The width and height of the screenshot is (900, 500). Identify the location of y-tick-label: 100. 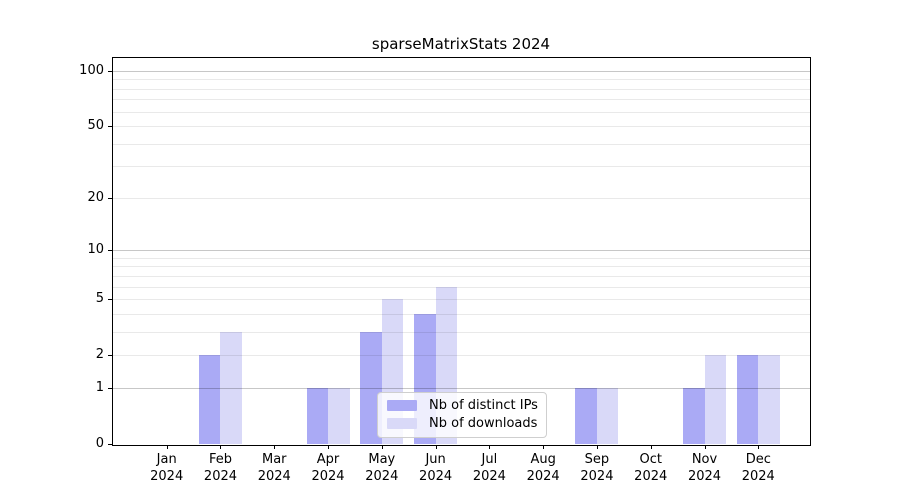
(91, 70).